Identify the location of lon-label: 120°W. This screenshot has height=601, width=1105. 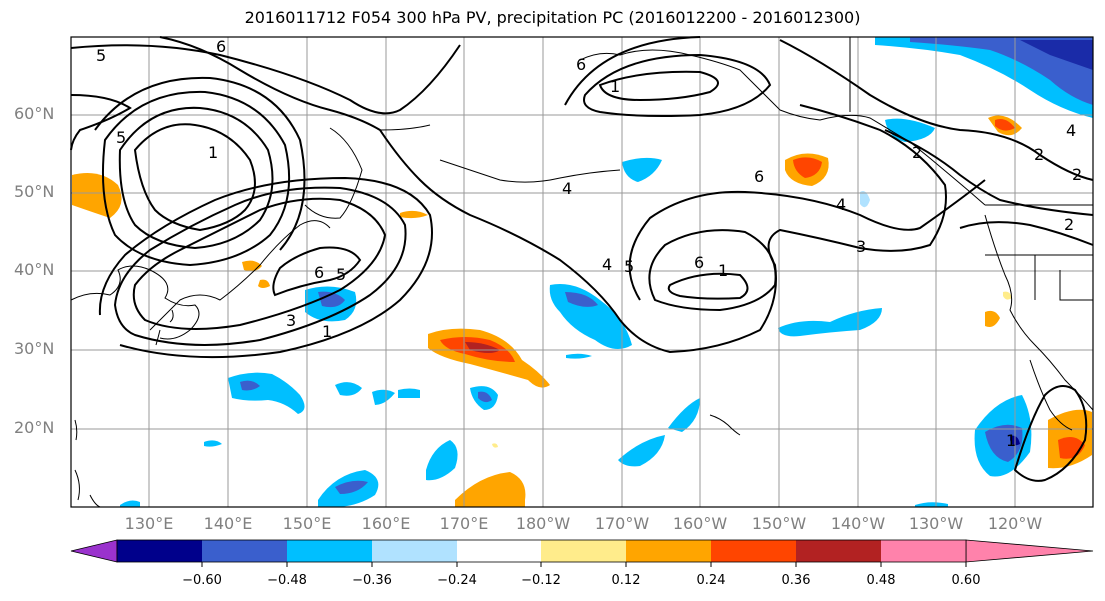
(1015, 523).